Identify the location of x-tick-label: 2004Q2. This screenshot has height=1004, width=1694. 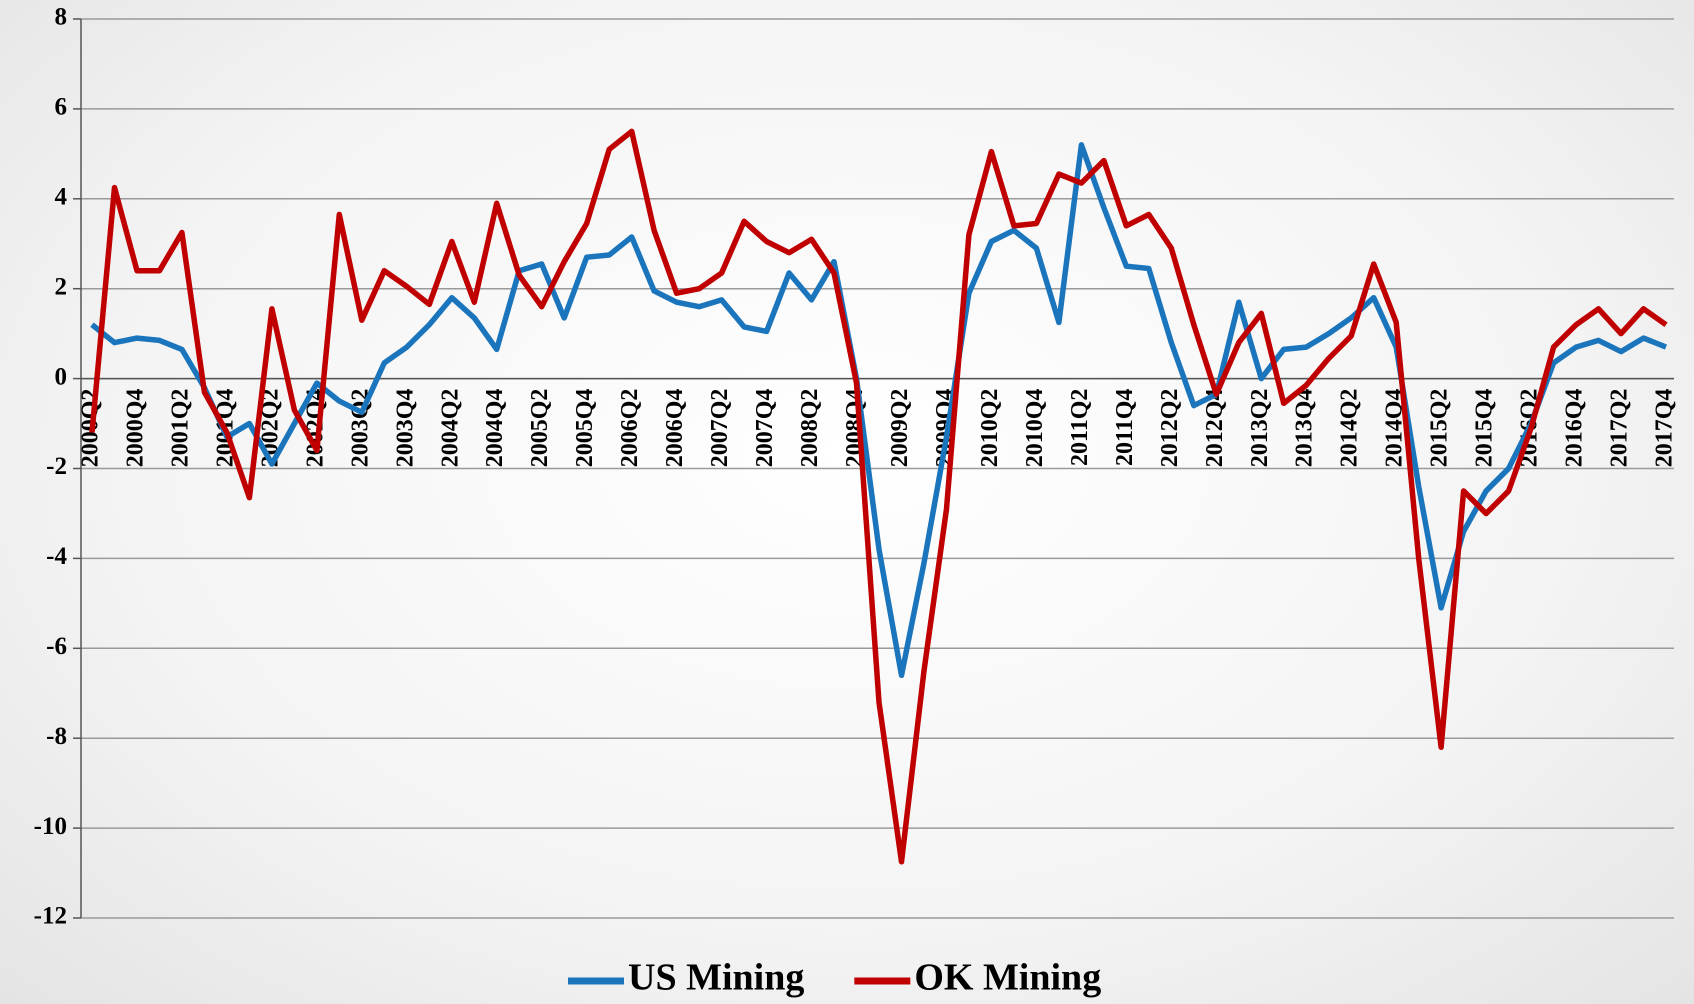
(450, 428).